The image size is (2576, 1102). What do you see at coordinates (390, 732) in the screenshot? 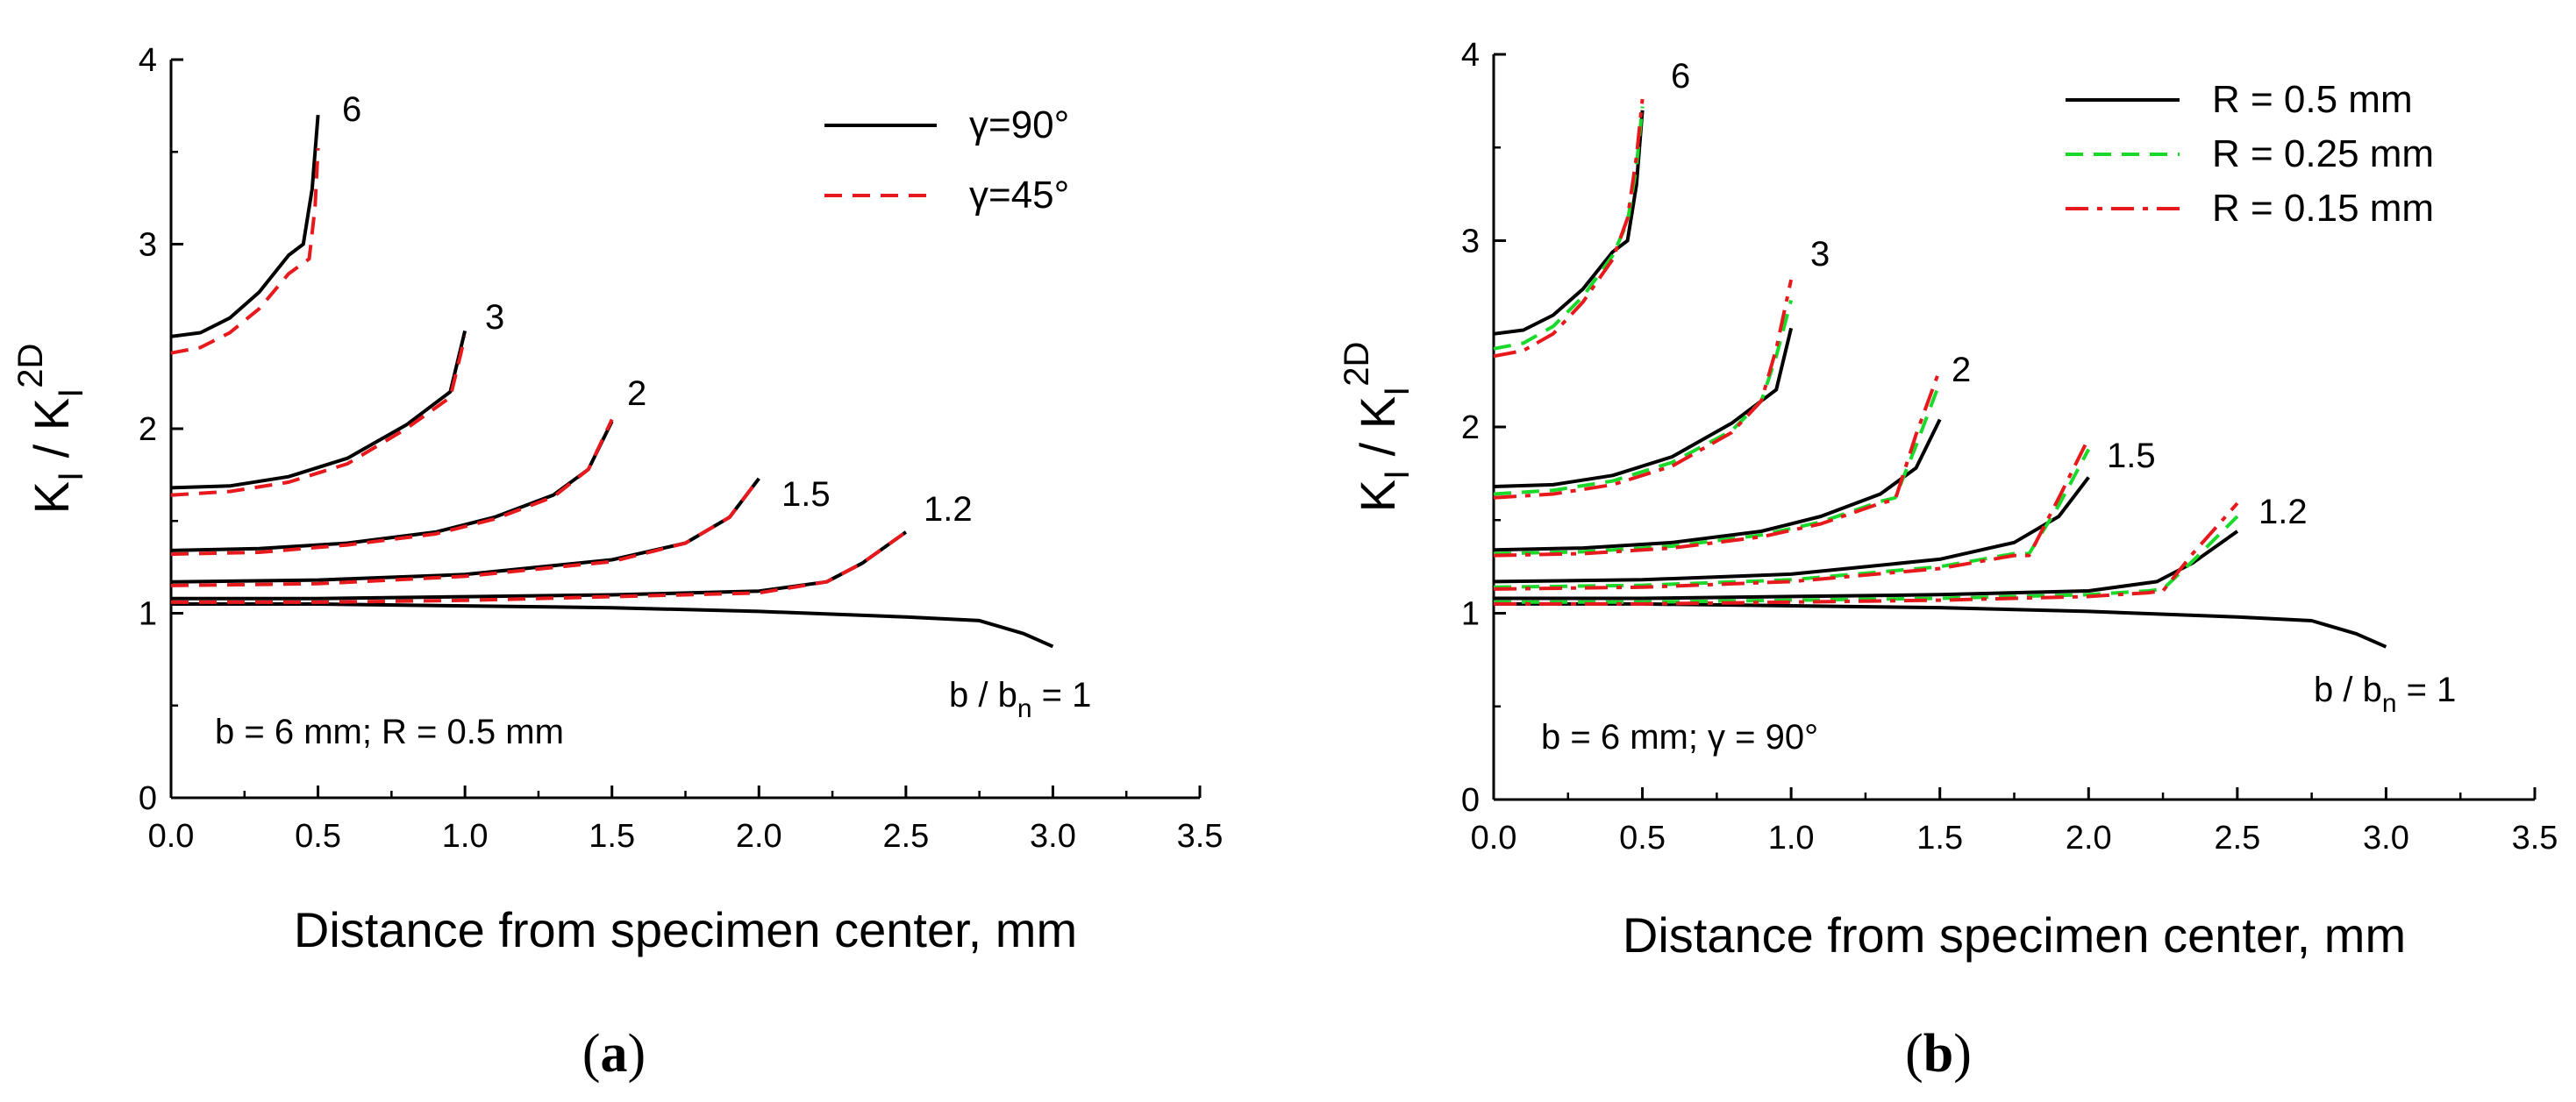
I see `parameter-note: b = 6 mm; R = 0.5 mm` at bounding box center [390, 732].